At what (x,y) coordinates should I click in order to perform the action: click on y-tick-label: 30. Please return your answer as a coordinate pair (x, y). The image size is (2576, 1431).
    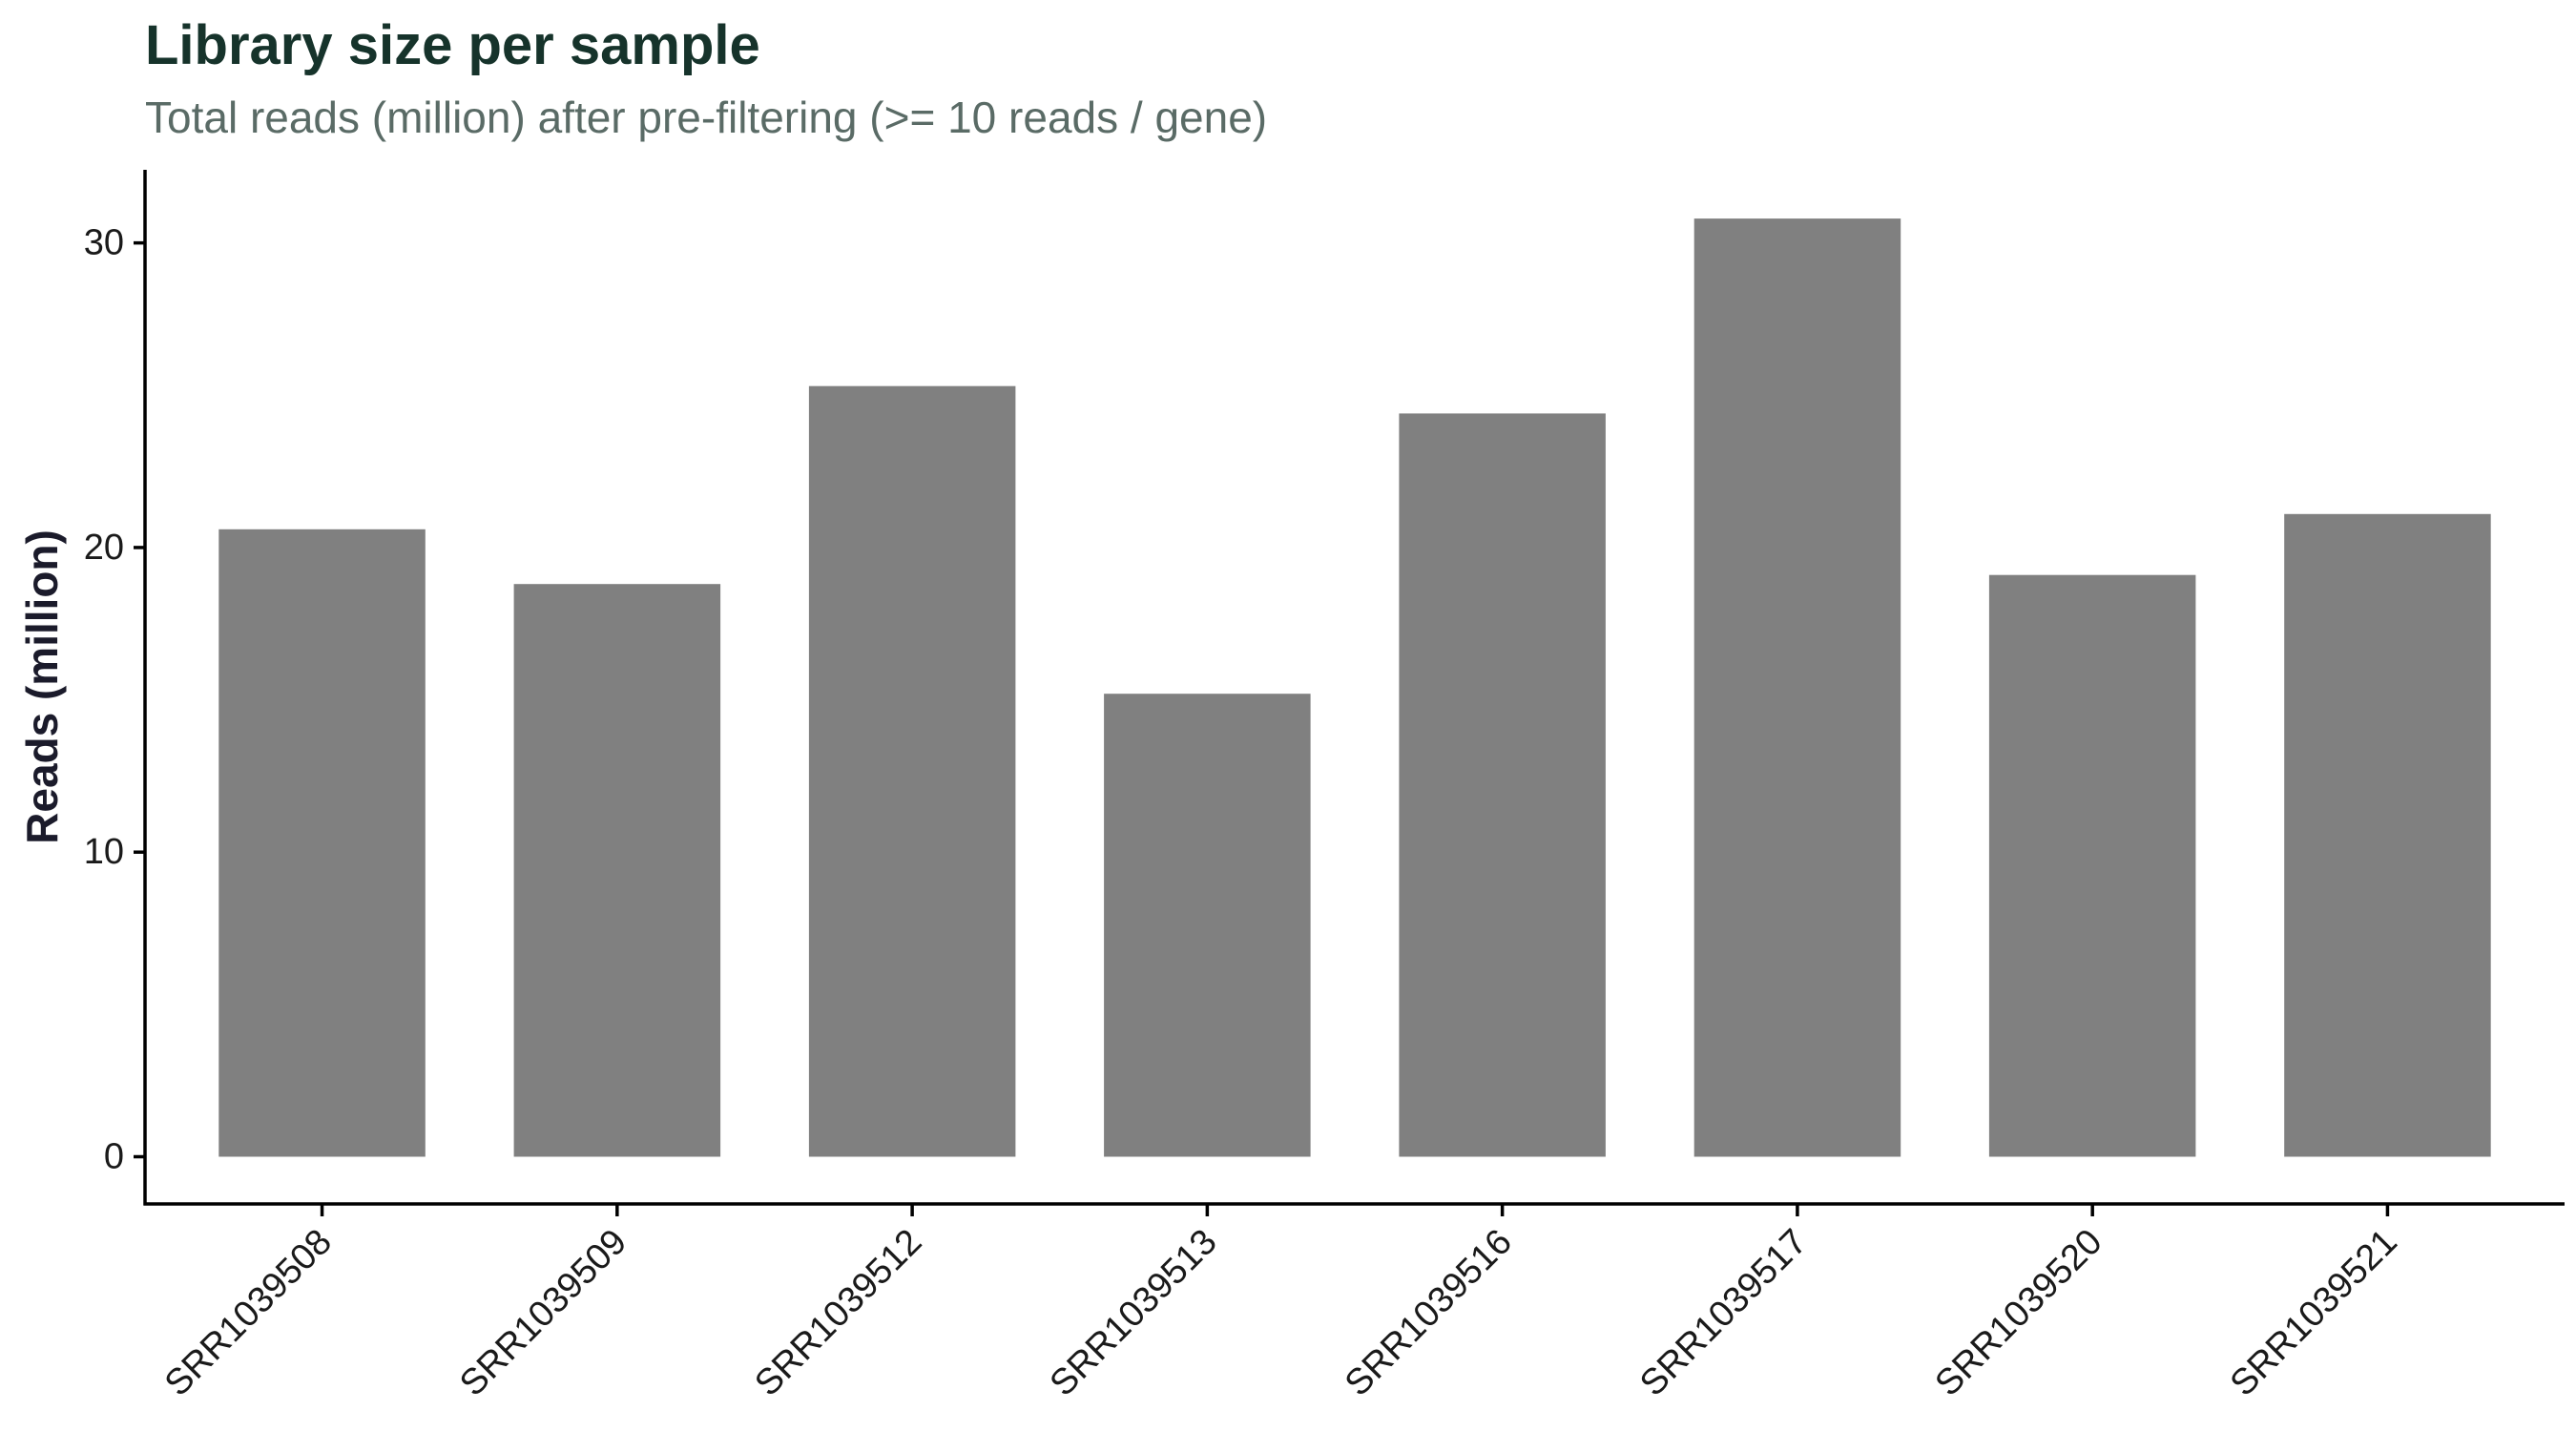
    Looking at the image, I should click on (104, 243).